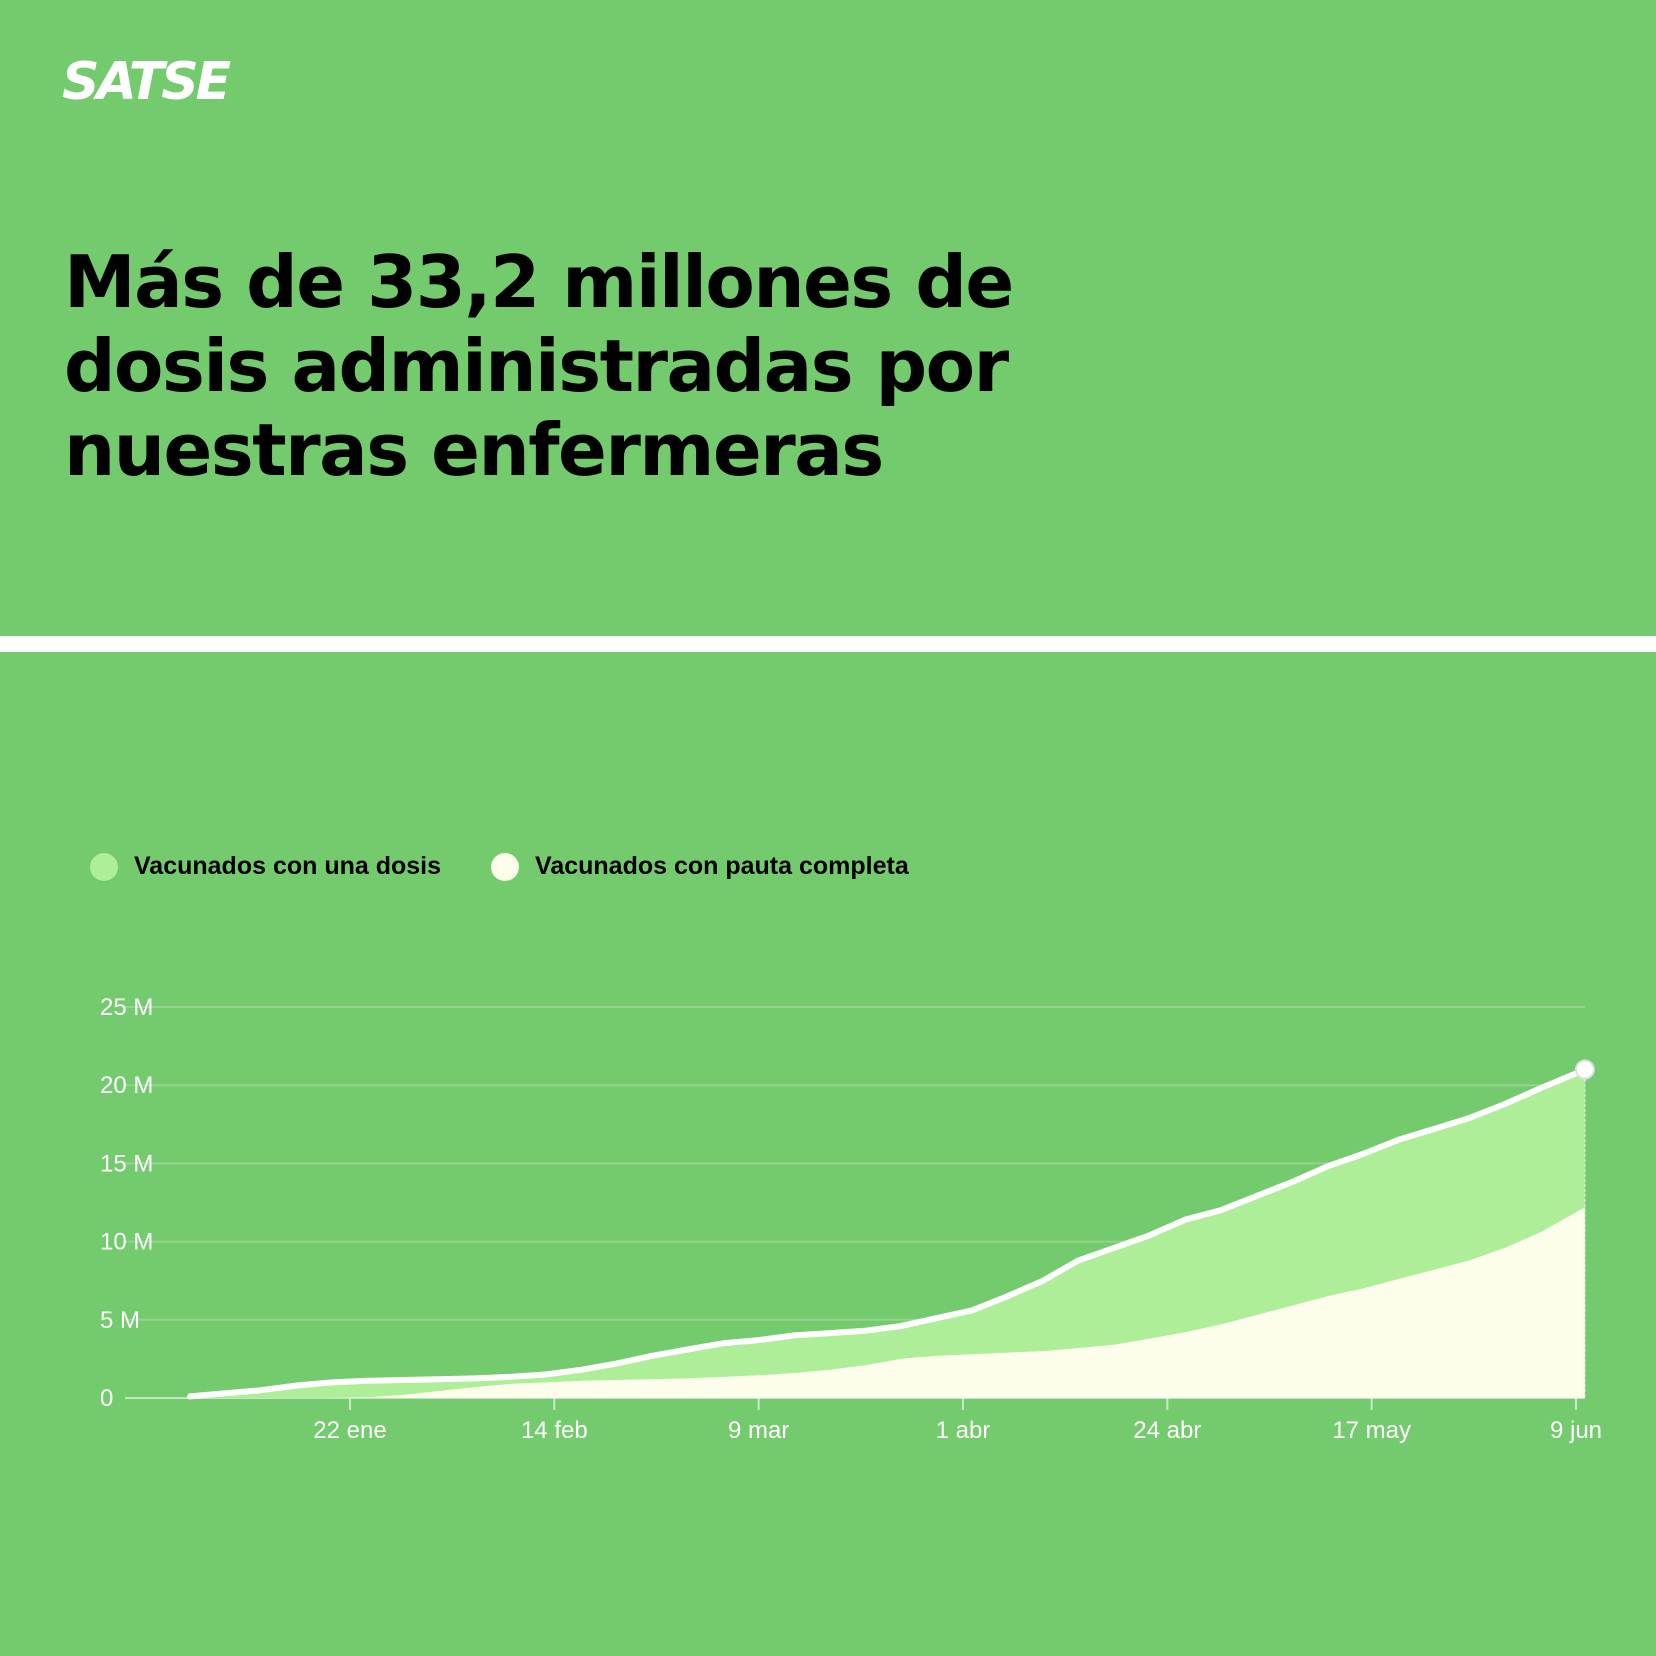 The image size is (1656, 1656). Describe the element at coordinates (1584, 1069) in the screenshot. I see `last-point-marker` at that location.